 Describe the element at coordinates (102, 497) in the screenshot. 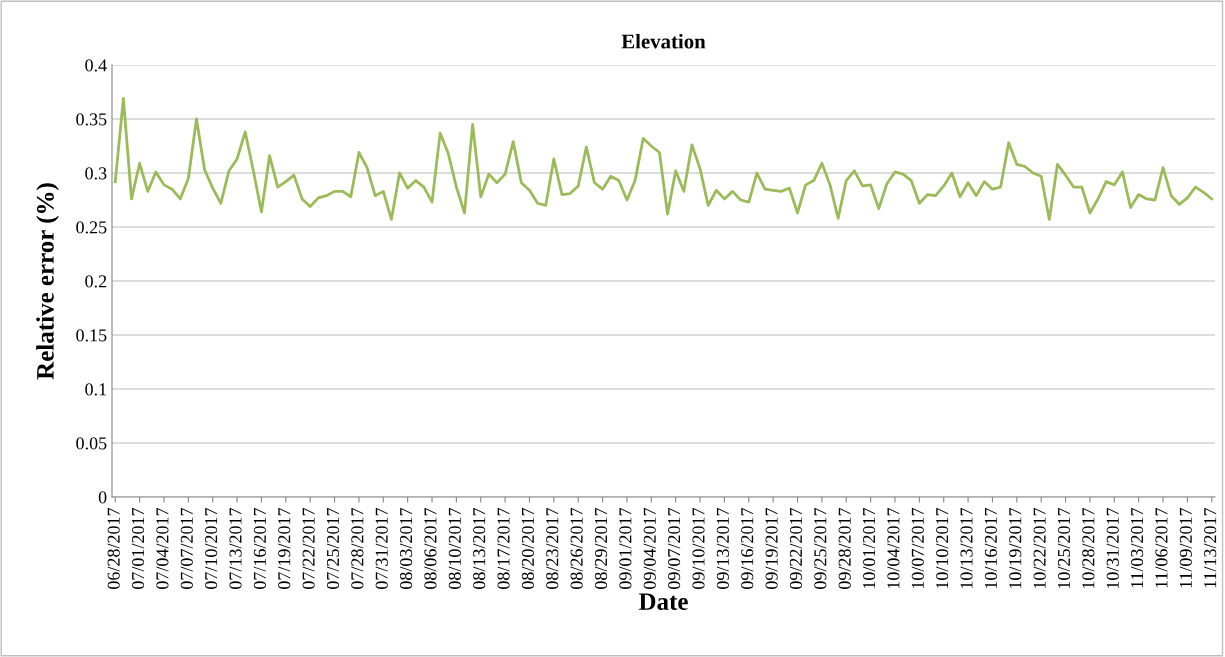

I see `y-tick-label: 0` at that location.